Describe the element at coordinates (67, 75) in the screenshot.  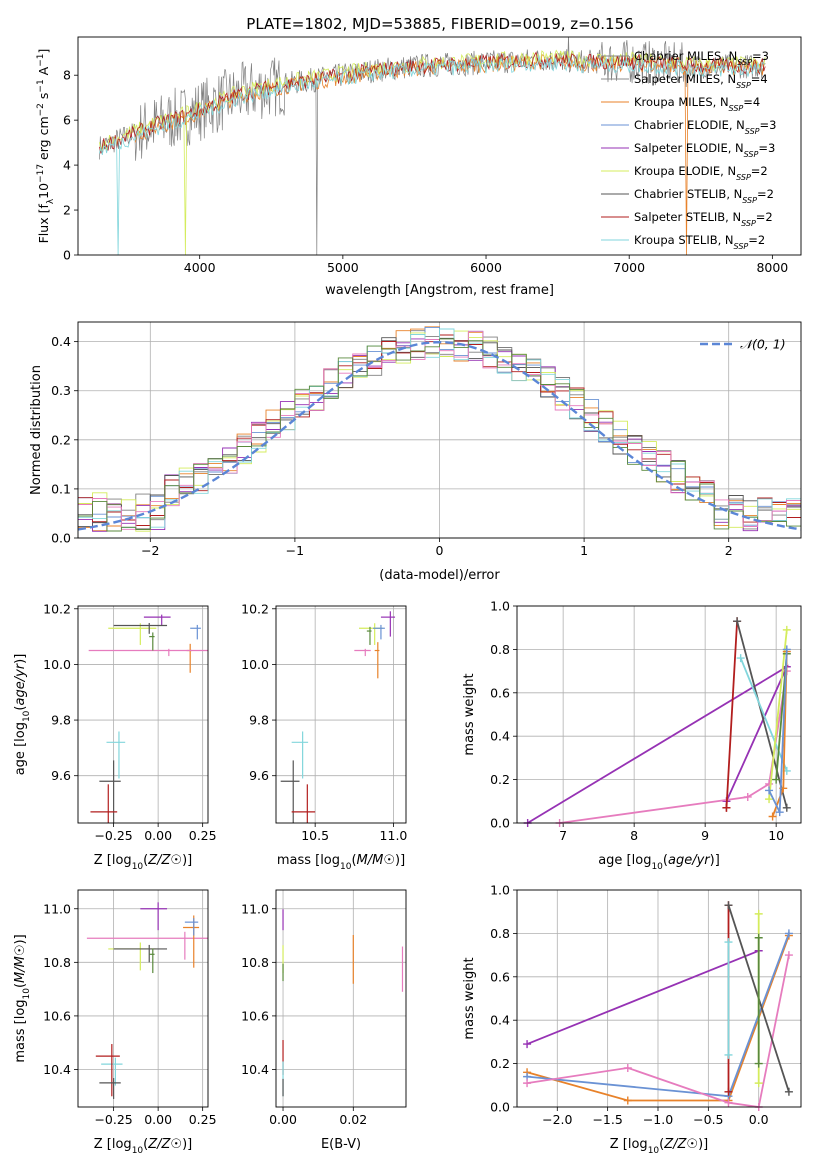
I see `spectrum-ytick-label: 8` at that location.